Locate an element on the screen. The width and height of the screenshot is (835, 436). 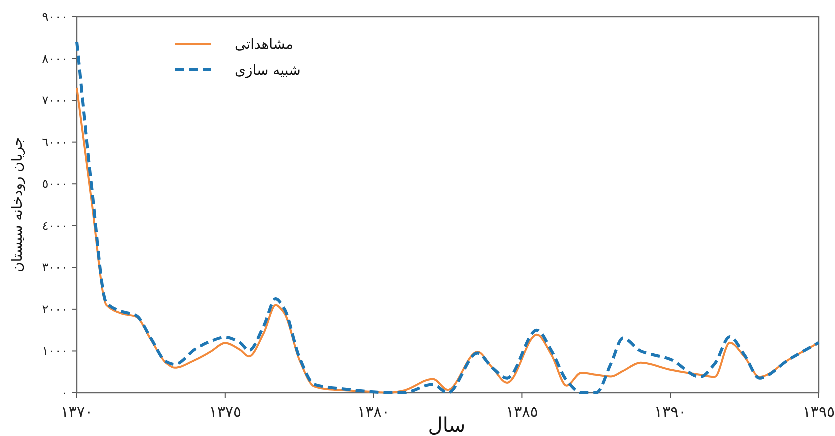
y-tick-label: ١٠٠٠ is located at coordinates (55, 351).